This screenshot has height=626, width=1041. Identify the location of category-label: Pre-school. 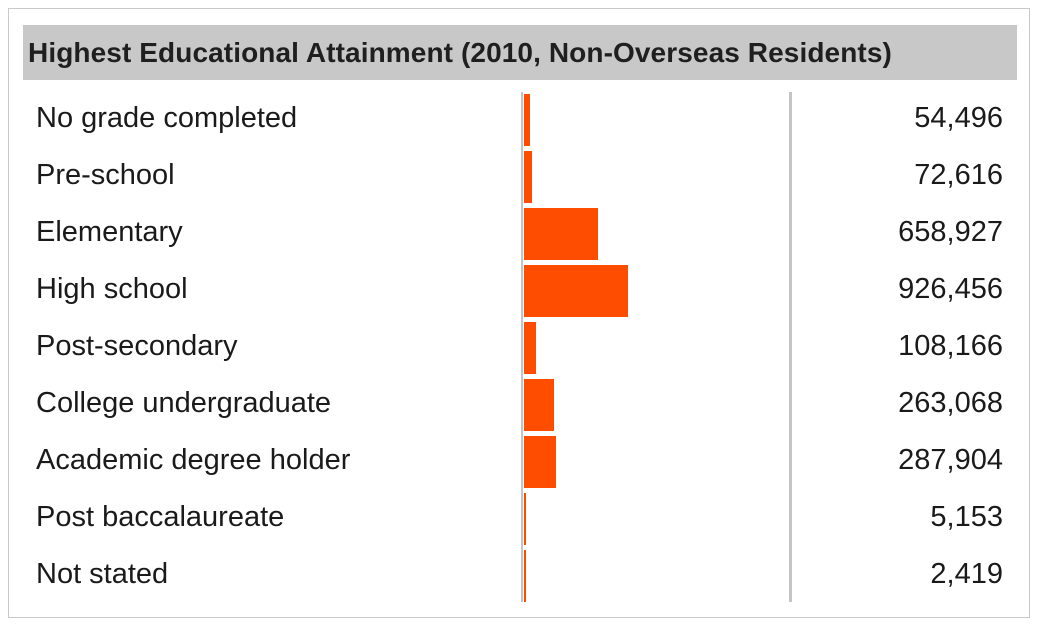
(105, 175).